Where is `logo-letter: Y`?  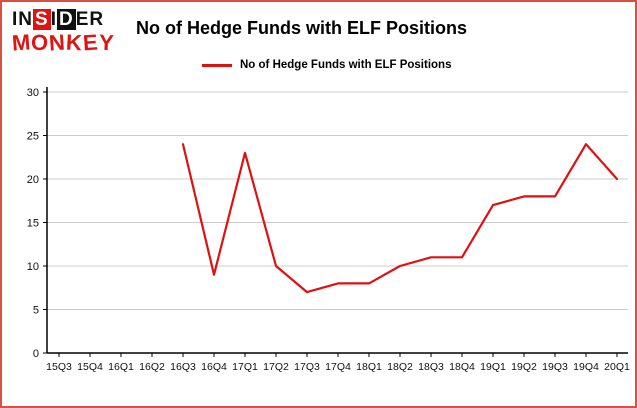 logo-letter: Y is located at coordinates (107, 42).